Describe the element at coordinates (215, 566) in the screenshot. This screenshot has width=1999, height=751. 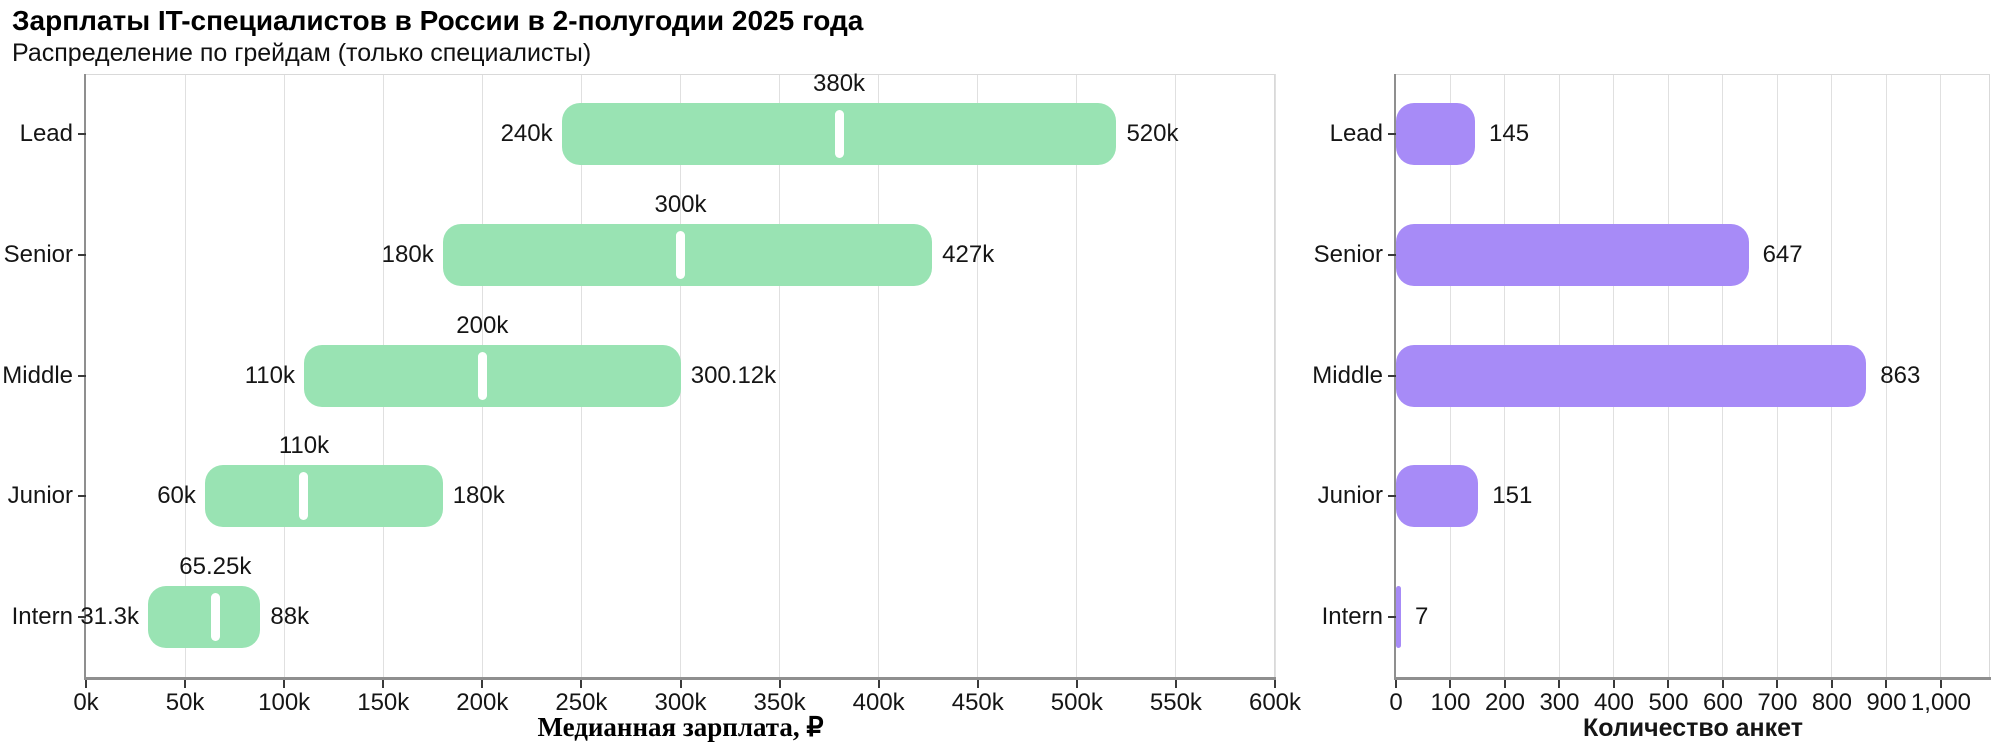
I see `median-value-label: 65.25k` at that location.